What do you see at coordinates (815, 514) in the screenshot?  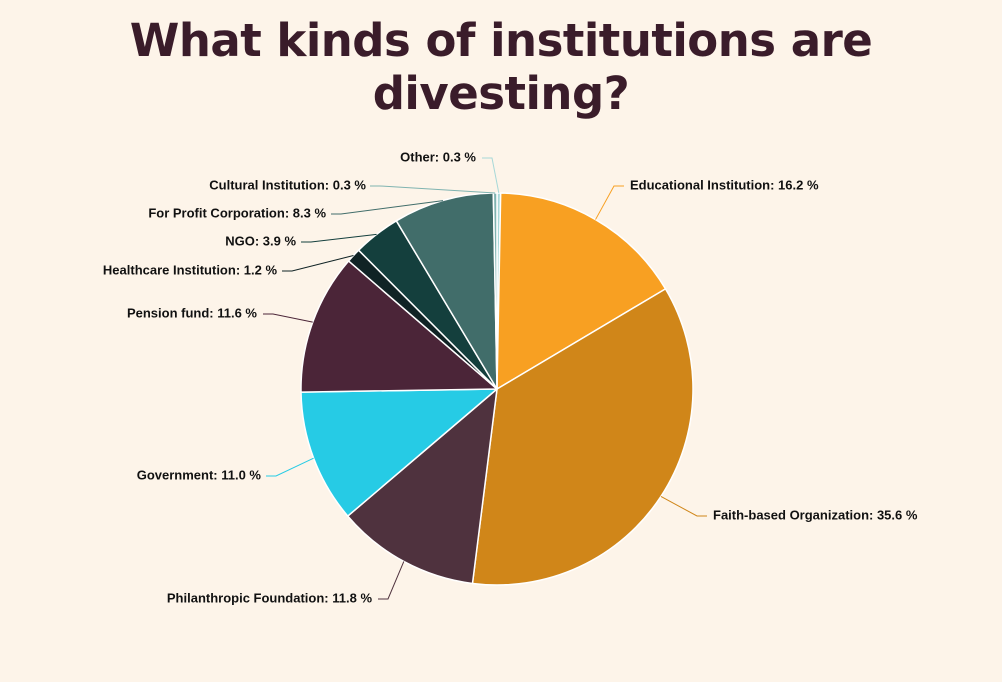 I see `data-label-faith-based-organization: Faith-based Organization: 35.6 %` at bounding box center [815, 514].